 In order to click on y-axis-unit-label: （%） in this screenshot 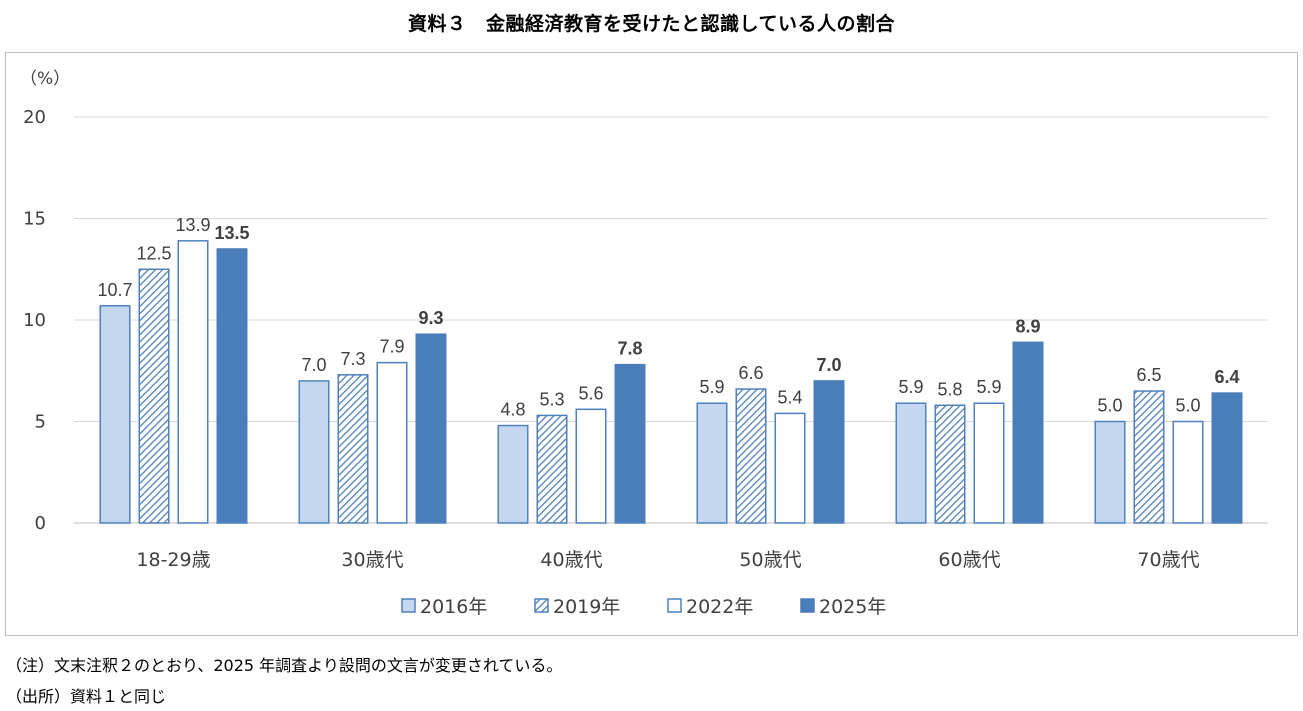, I will do `click(45, 79)`.